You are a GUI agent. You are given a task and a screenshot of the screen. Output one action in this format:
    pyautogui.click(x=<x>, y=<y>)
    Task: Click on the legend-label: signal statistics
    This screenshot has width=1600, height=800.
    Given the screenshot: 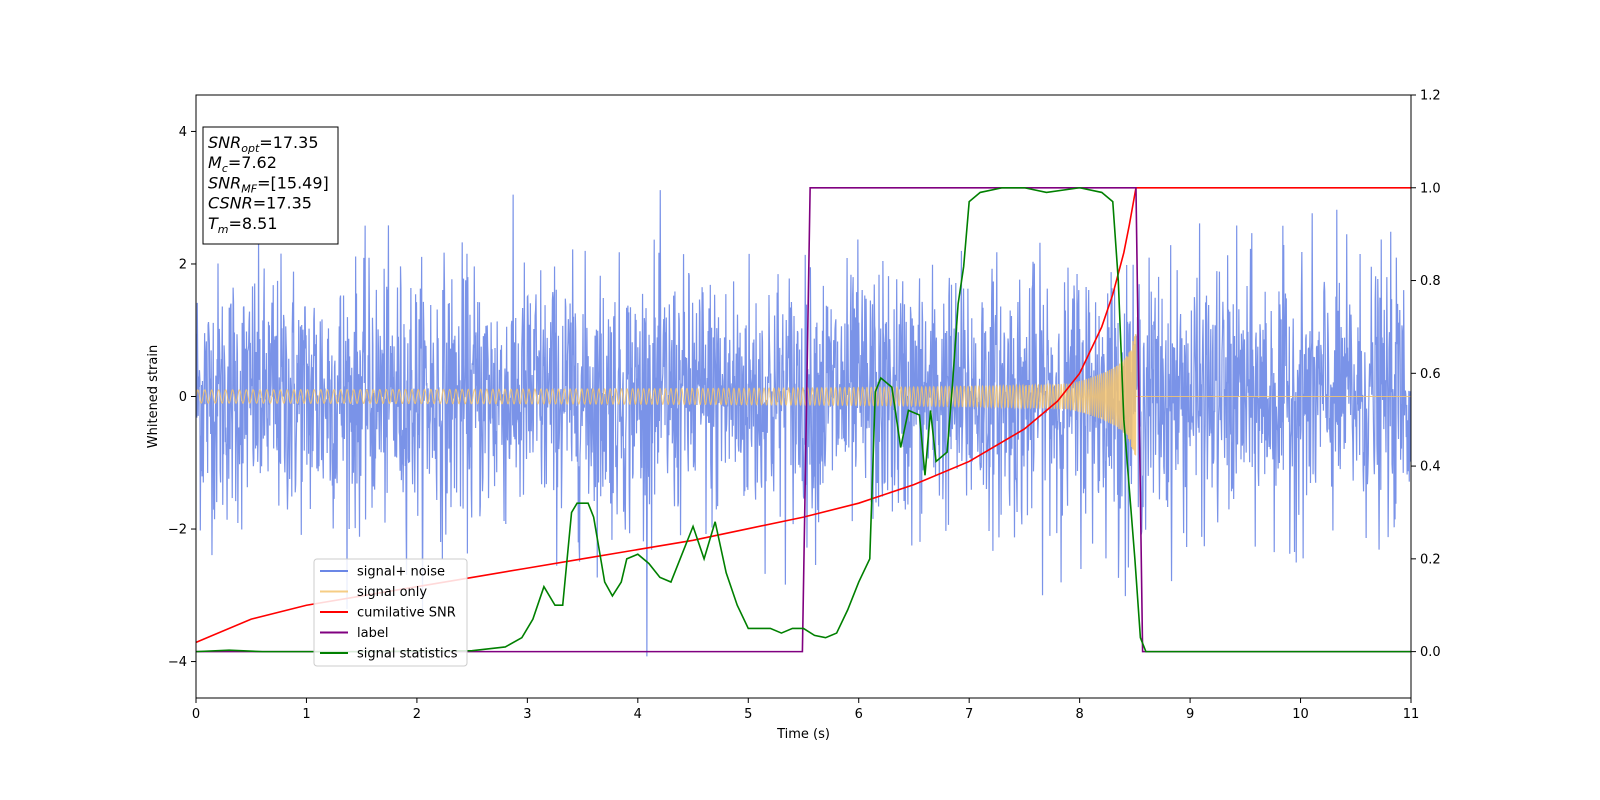 What is the action you would take?
    pyautogui.click(x=407, y=654)
    